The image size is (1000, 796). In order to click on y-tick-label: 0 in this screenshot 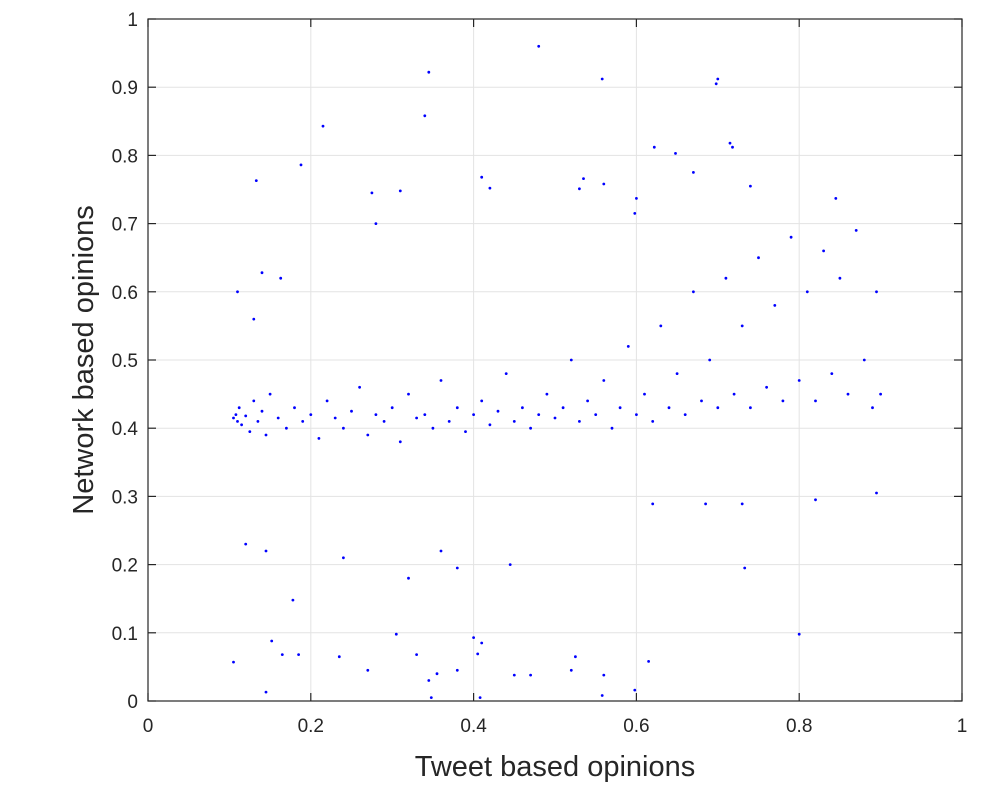, I will do `click(132, 702)`.